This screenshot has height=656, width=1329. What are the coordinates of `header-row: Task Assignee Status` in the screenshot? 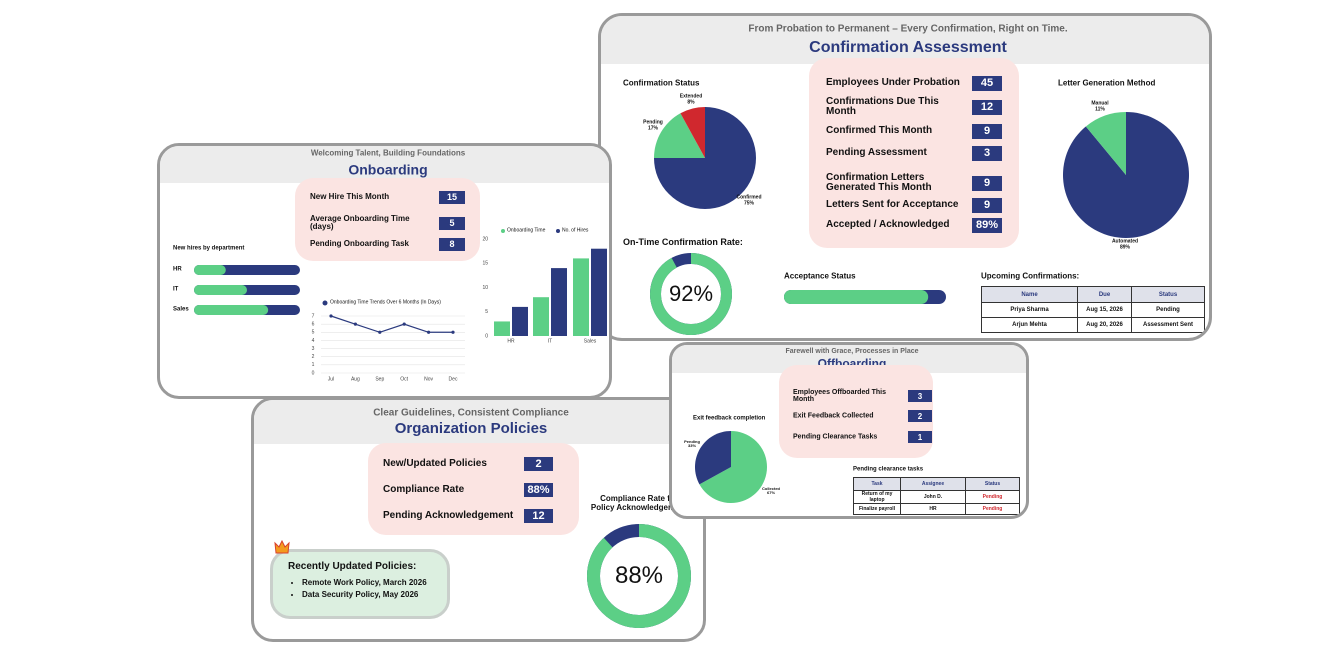 It's located at (936, 484).